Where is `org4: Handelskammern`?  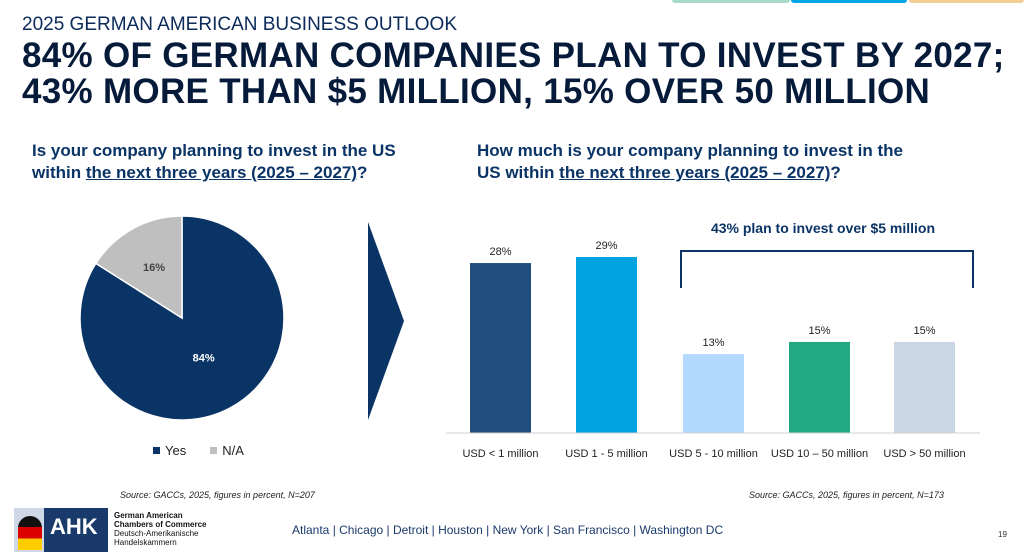
org4: Handelskammern is located at coordinates (145, 542).